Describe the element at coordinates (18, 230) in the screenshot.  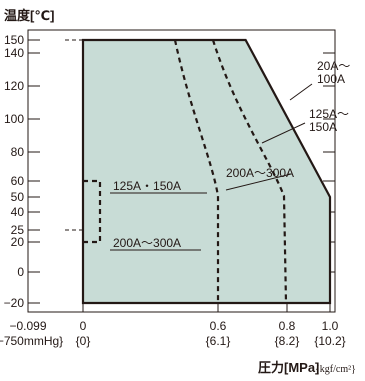
I see `y-tick-label: 25` at that location.